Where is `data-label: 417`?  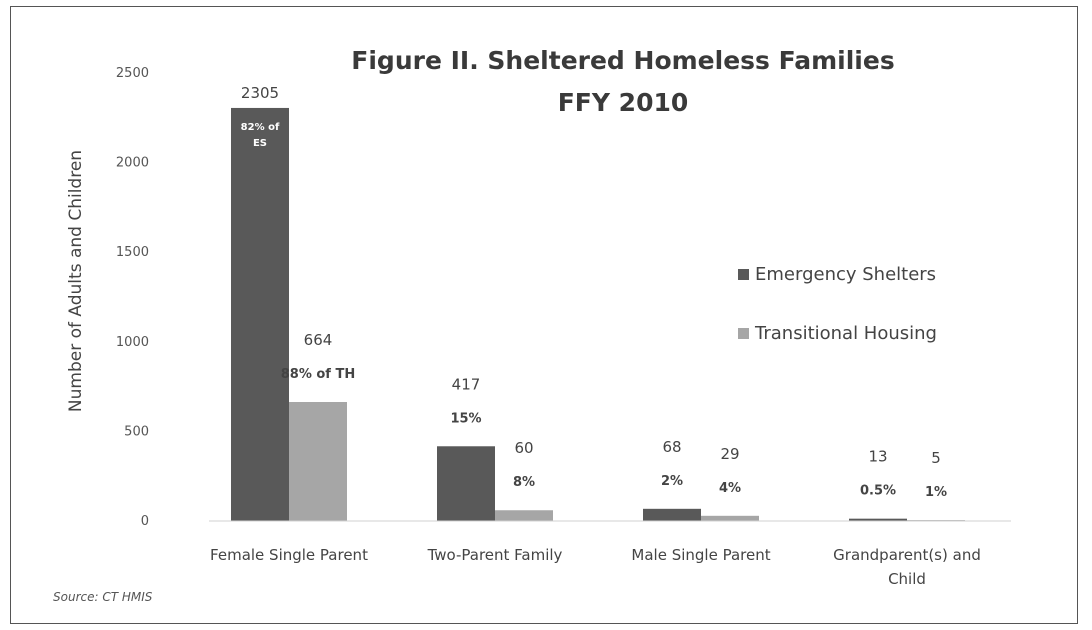 data-label: 417 is located at coordinates (466, 384).